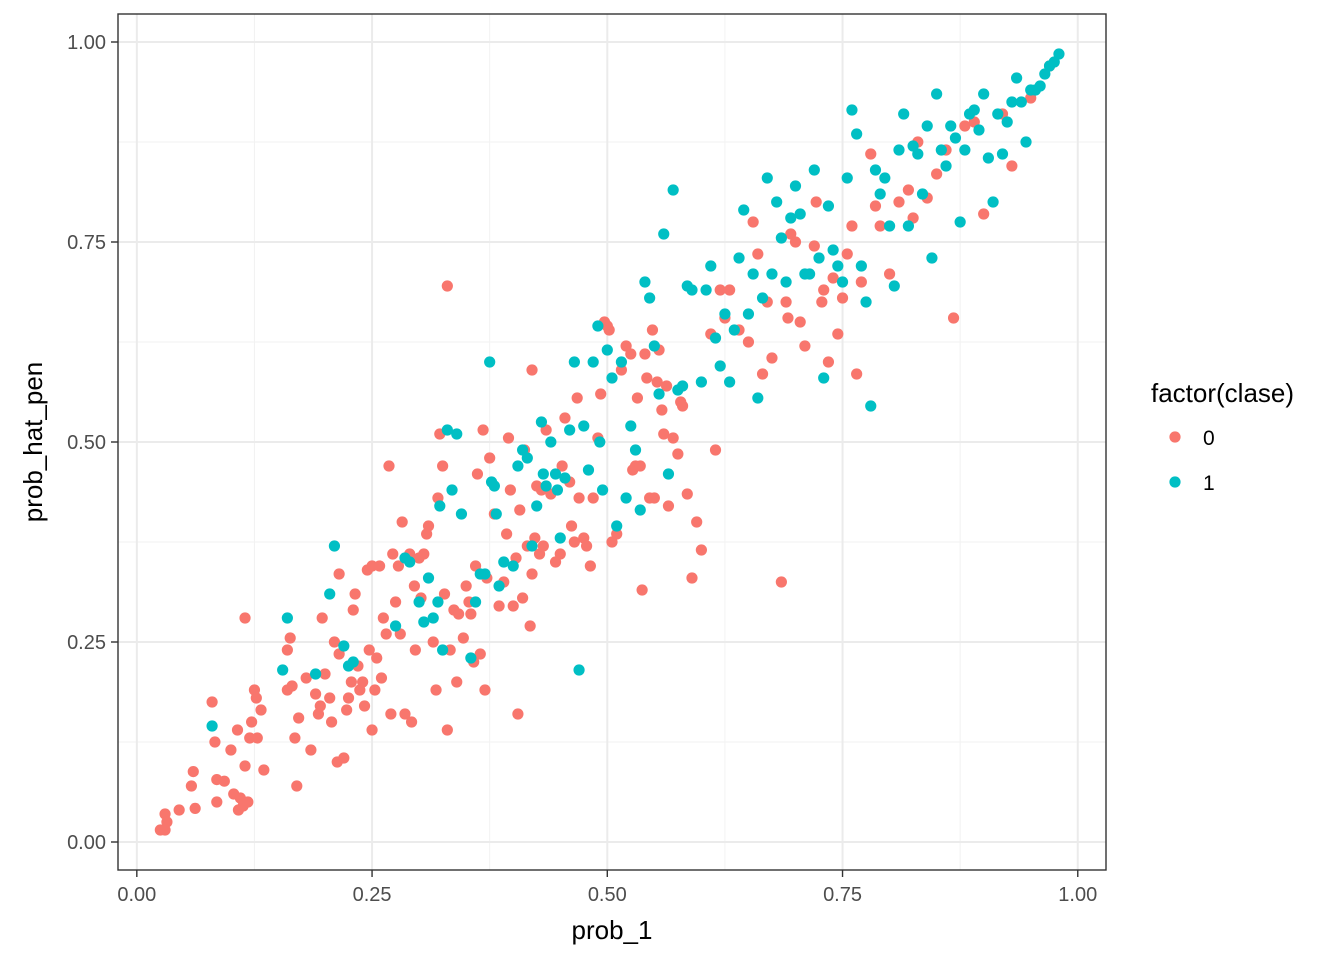  What do you see at coordinates (1077, 895) in the screenshot?
I see `x-tick-label-4: 1.00` at bounding box center [1077, 895].